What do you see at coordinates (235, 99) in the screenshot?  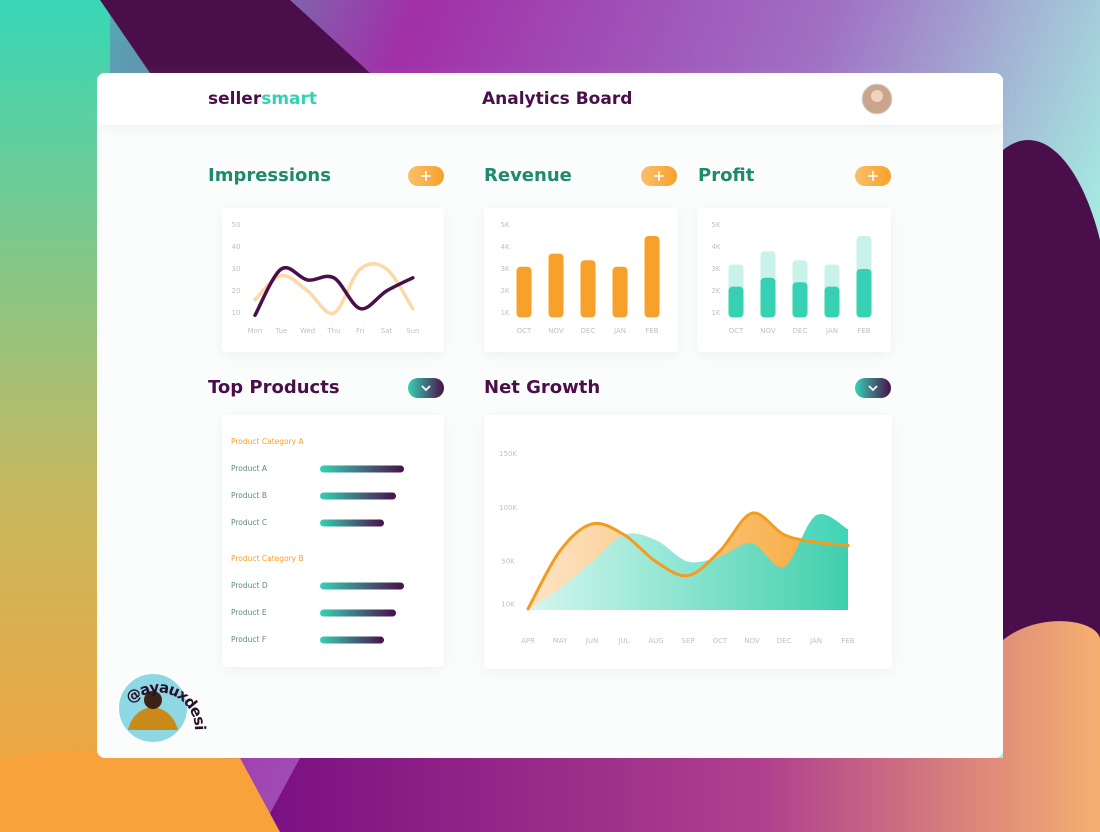 I see `brand-prefix: seller` at bounding box center [235, 99].